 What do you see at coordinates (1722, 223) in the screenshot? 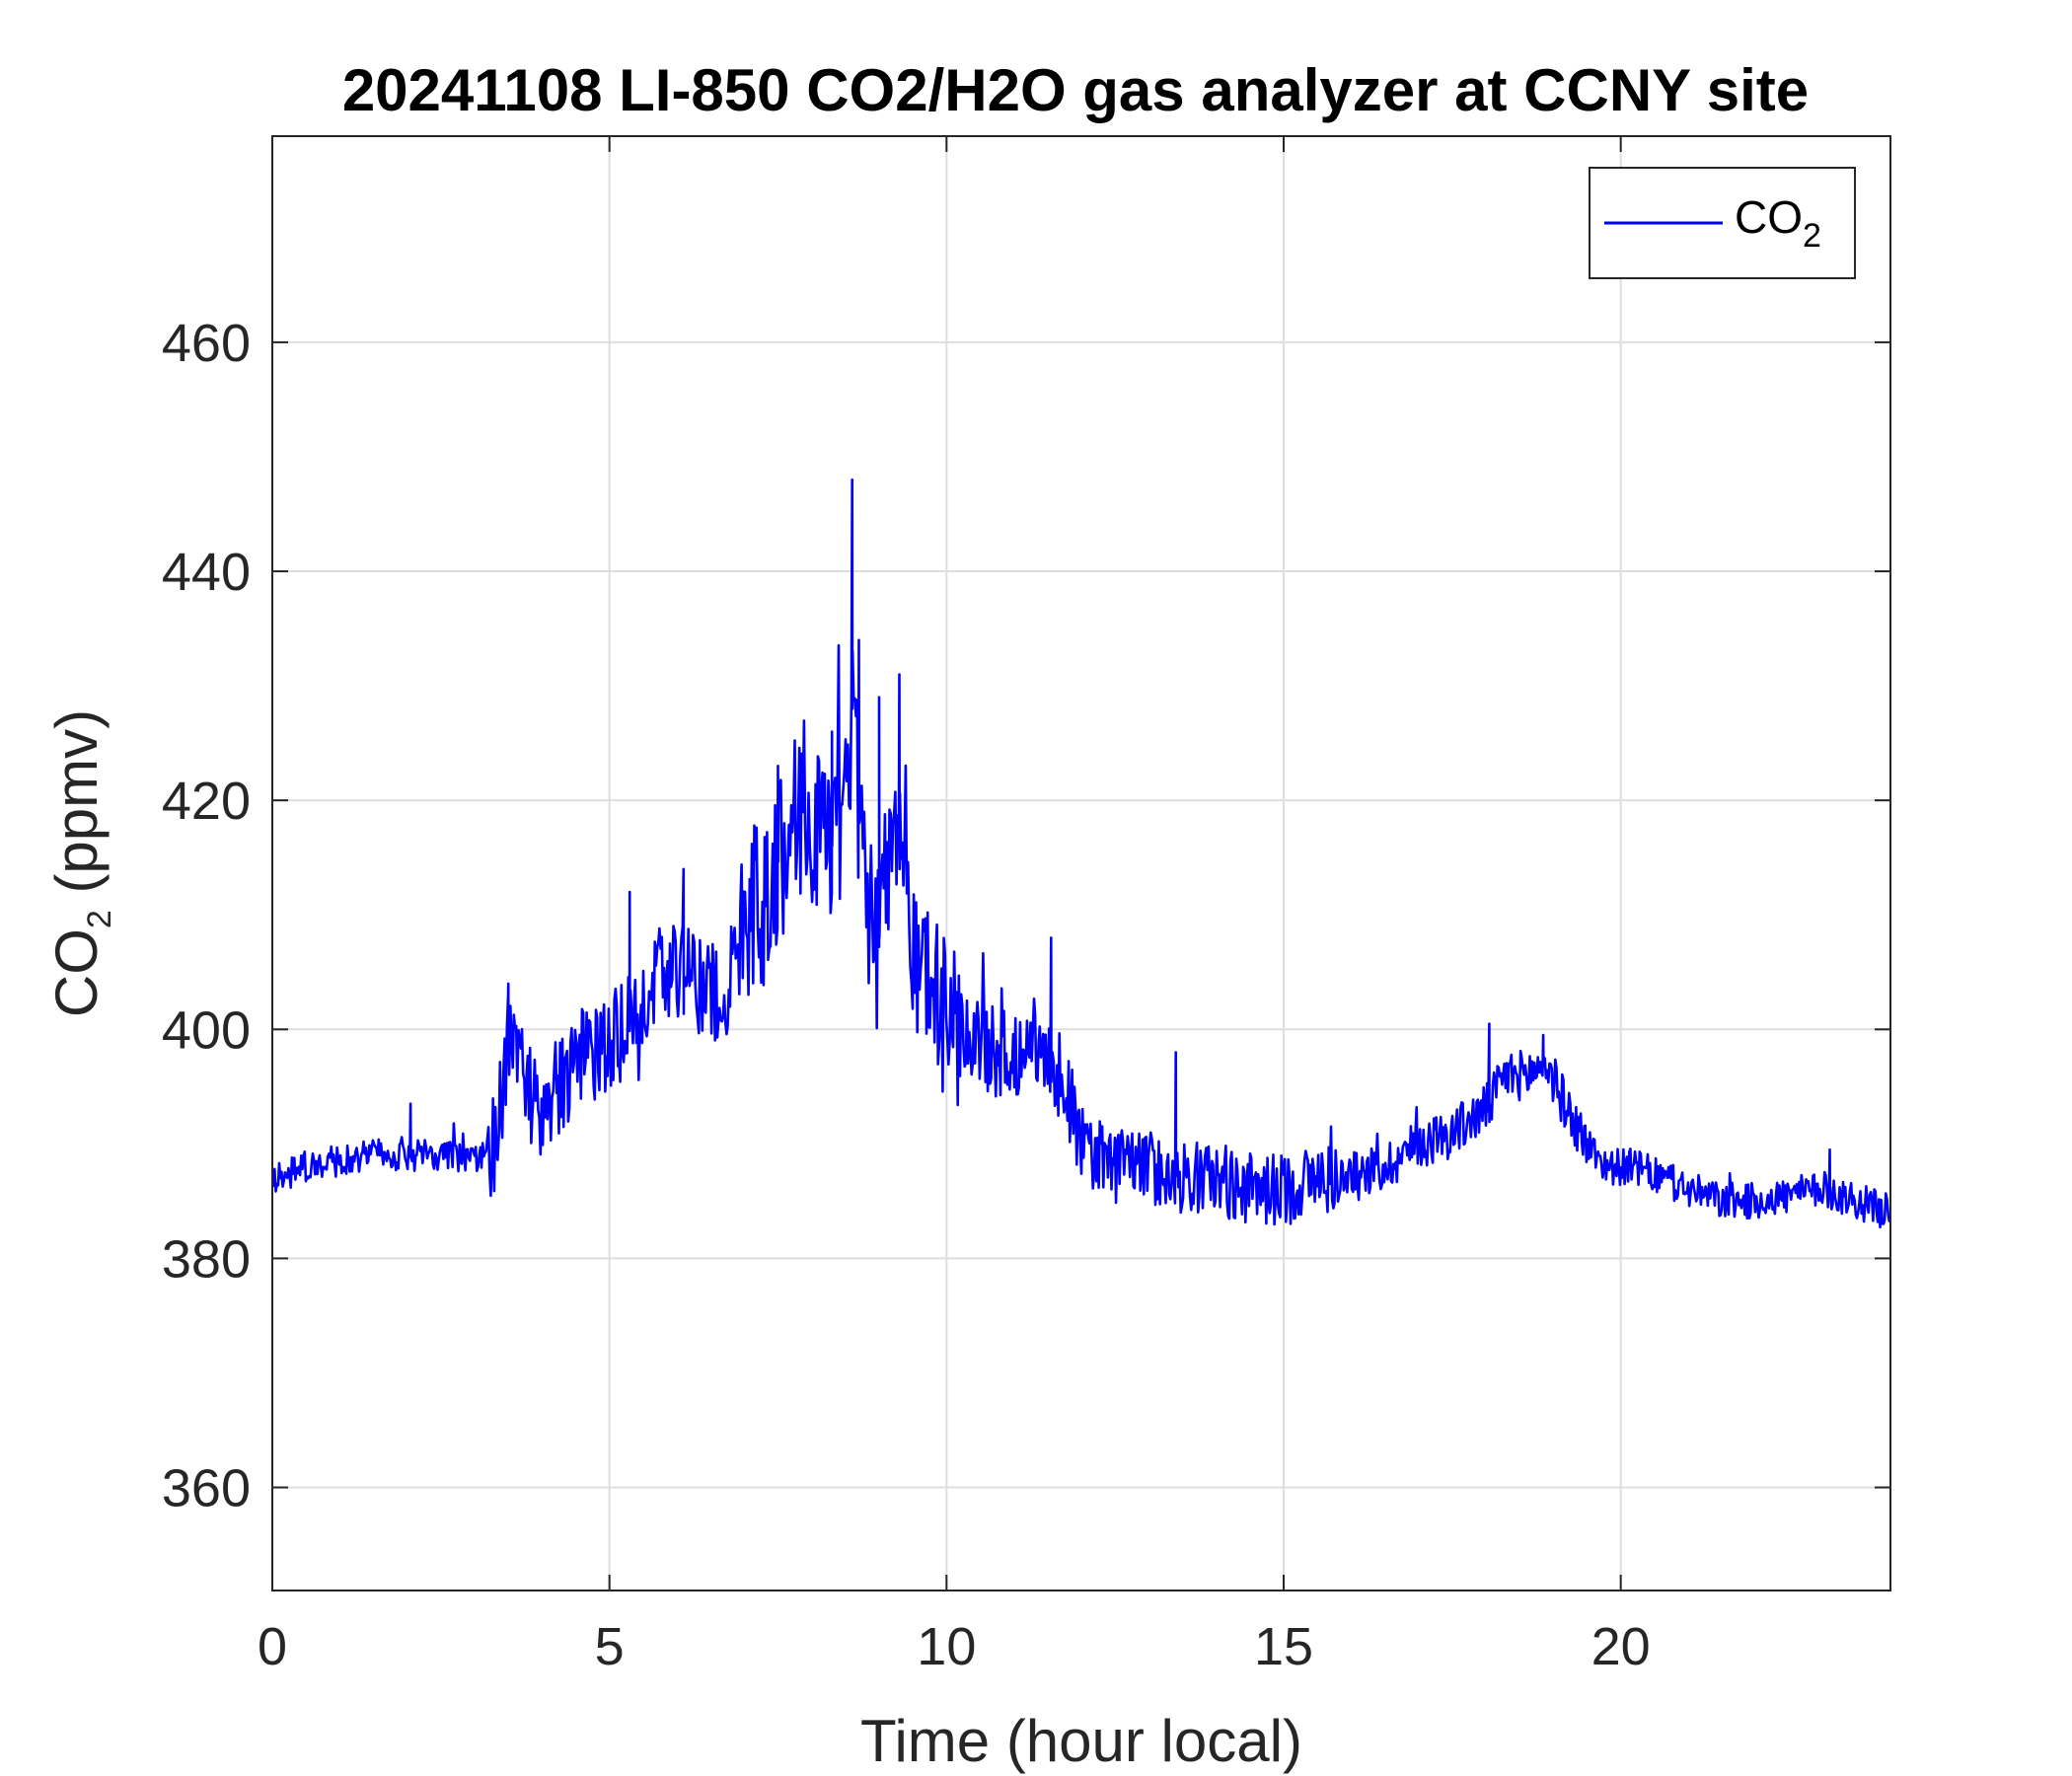
I see `legend: CO2` at bounding box center [1722, 223].